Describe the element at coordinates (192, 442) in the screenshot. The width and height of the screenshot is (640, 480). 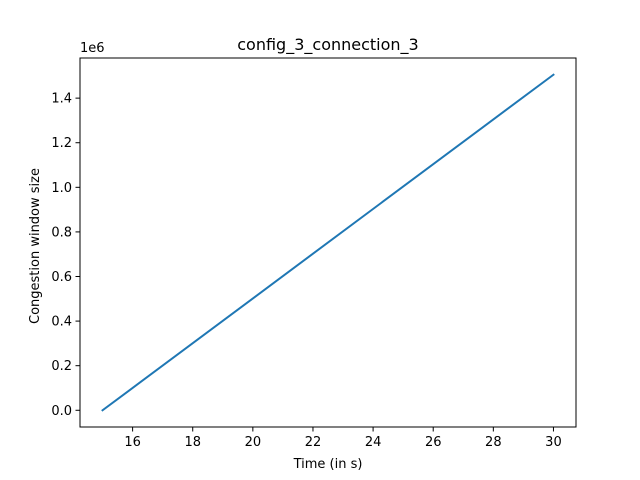
I see `x-tick-label: 18` at that location.